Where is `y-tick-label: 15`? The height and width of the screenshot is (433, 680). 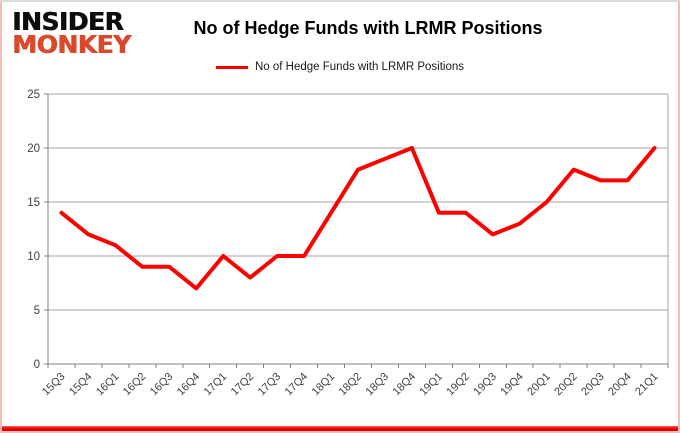
y-tick-label: 15 is located at coordinates (33, 203).